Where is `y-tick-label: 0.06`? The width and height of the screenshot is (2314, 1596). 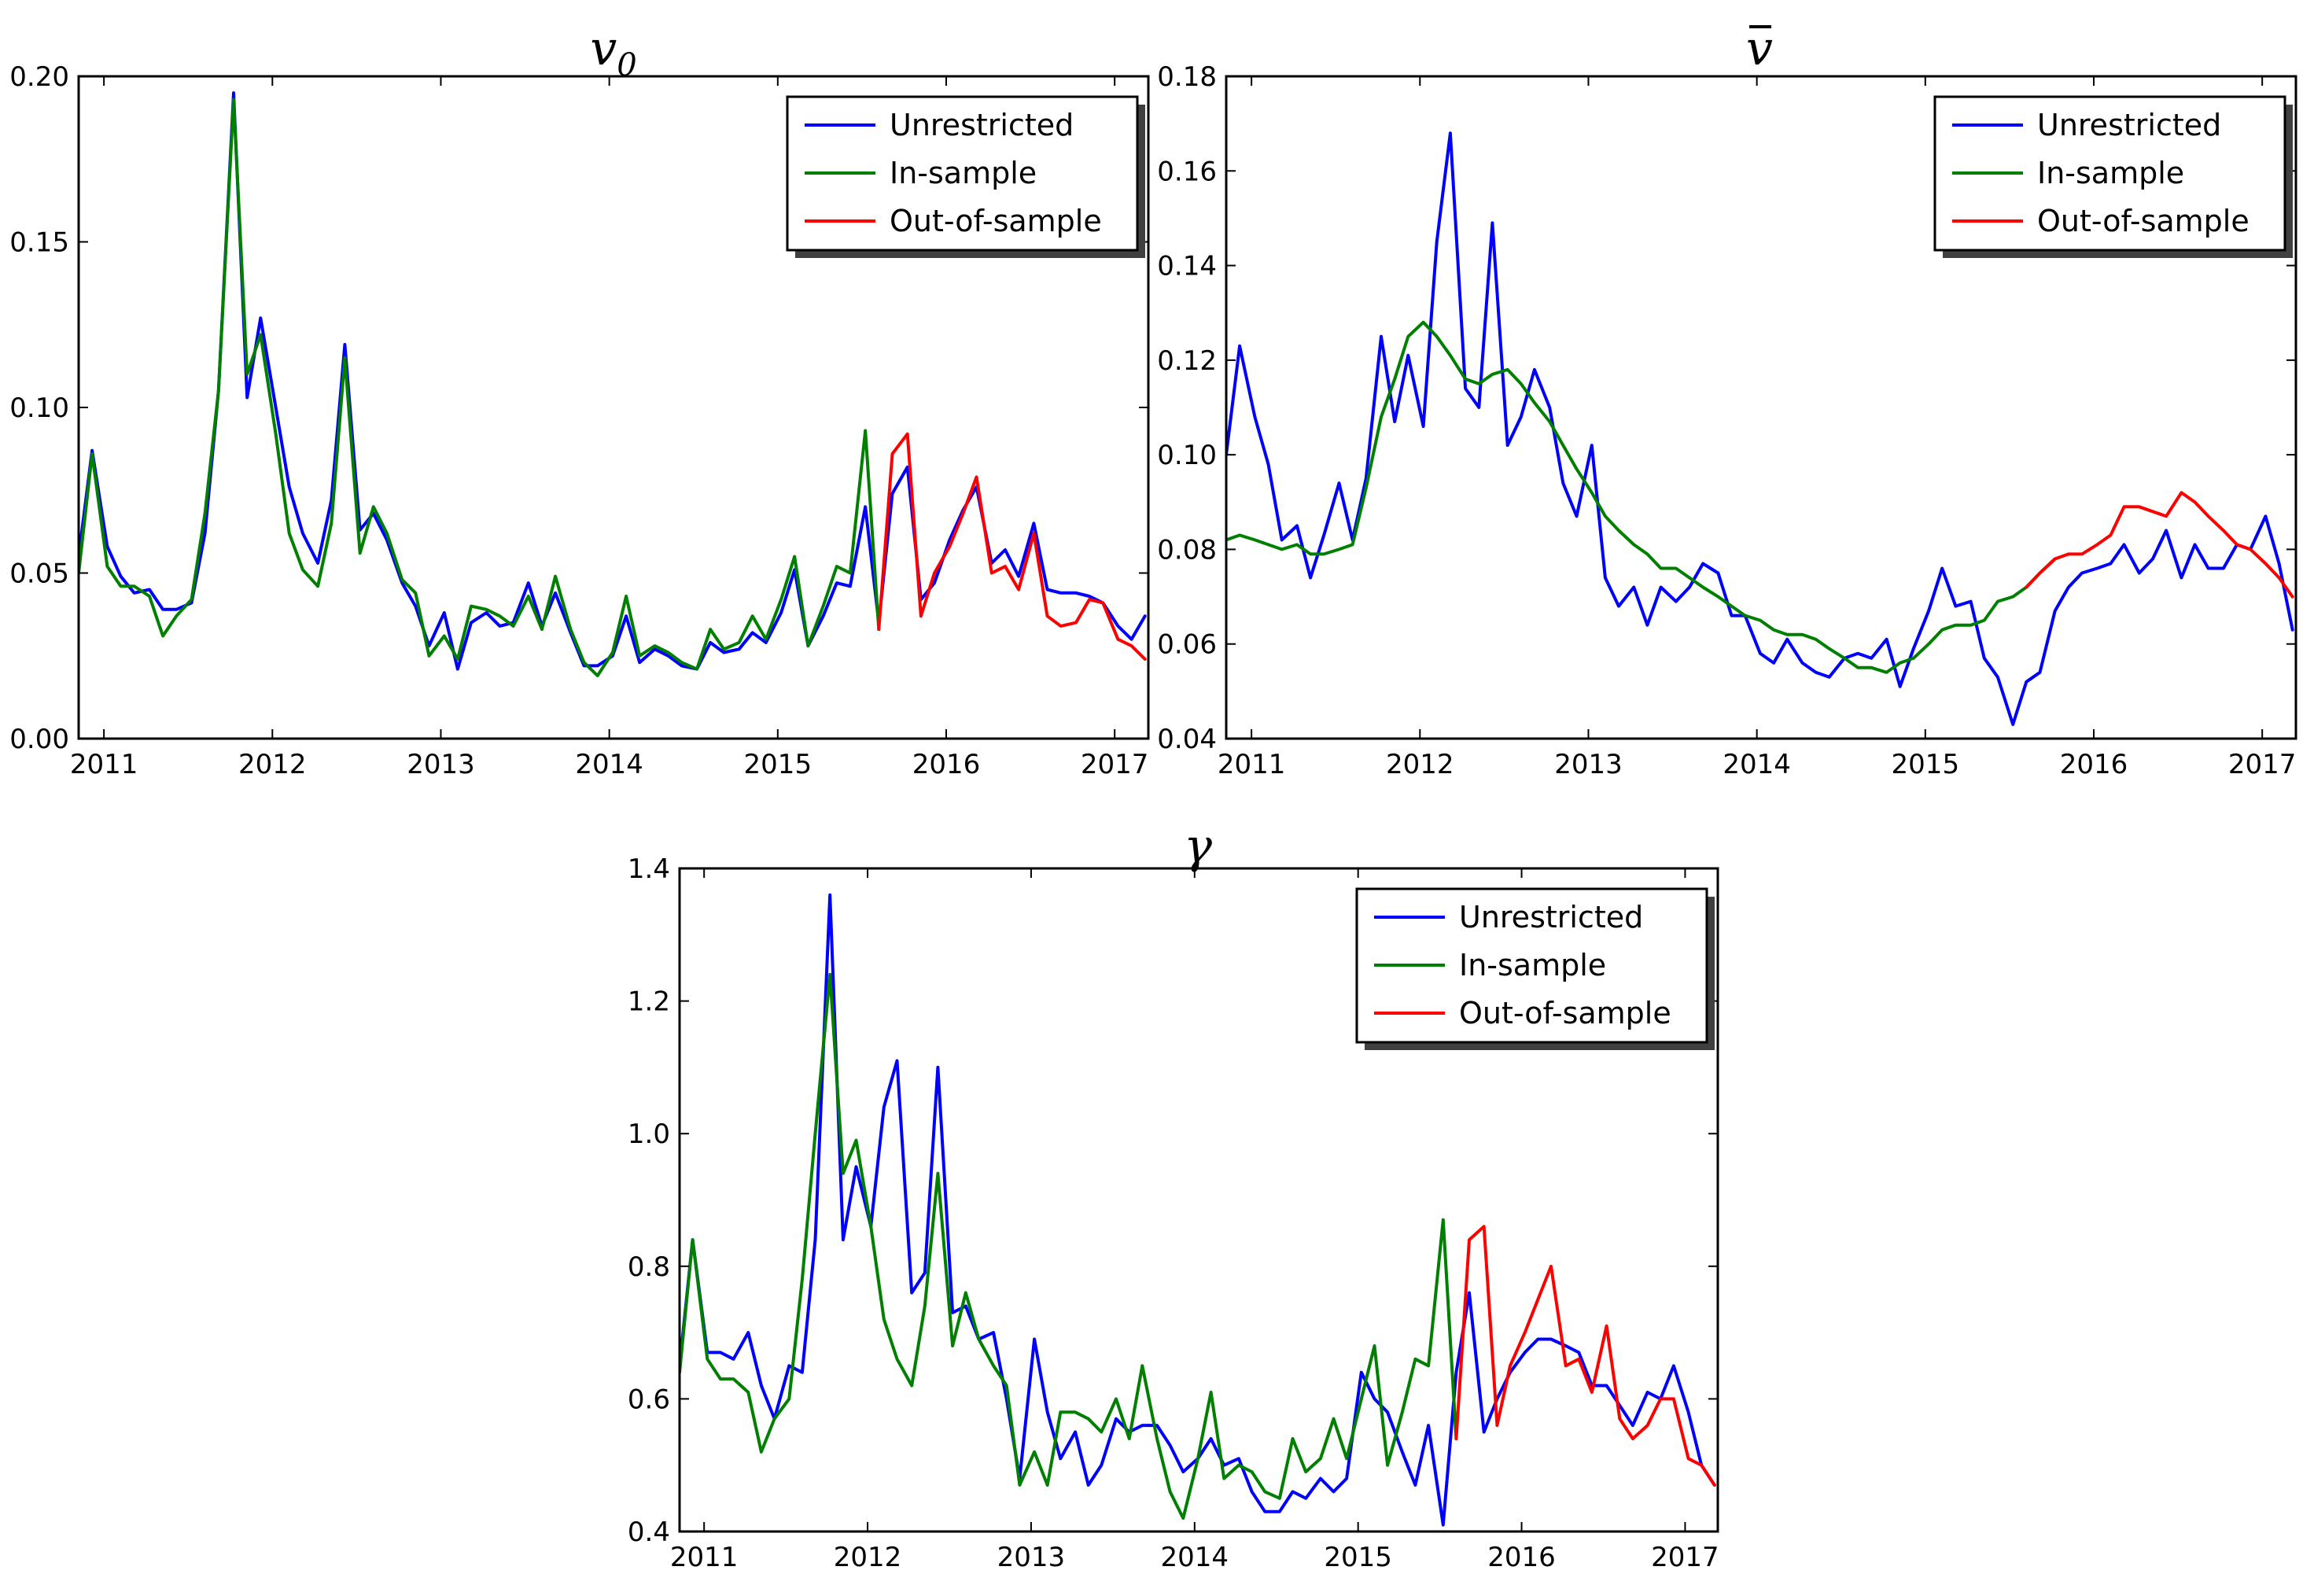 y-tick-label: 0.06 is located at coordinates (1187, 645).